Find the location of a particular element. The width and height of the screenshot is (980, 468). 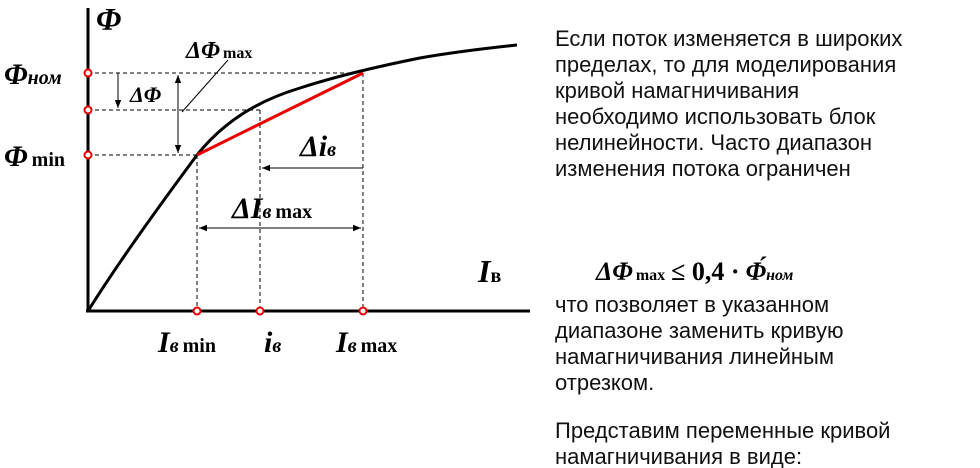

i-min-label: Iв min is located at coordinates (186, 342).